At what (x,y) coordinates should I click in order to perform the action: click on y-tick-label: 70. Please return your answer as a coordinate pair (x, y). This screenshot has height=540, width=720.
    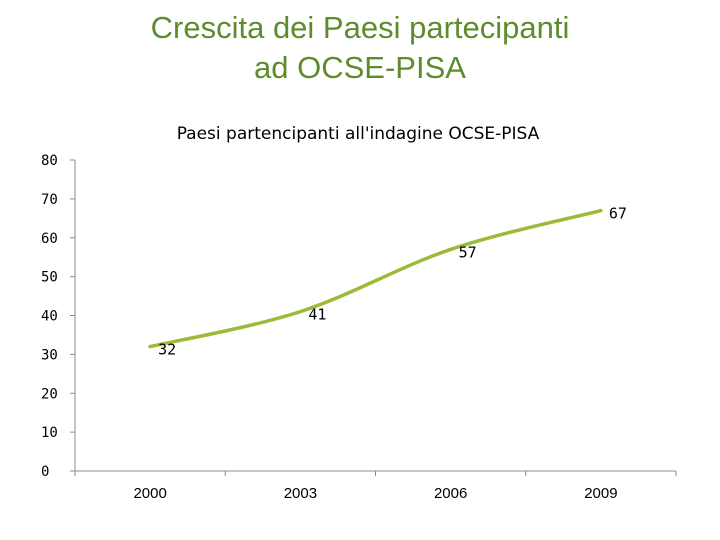
    Looking at the image, I should click on (49, 200).